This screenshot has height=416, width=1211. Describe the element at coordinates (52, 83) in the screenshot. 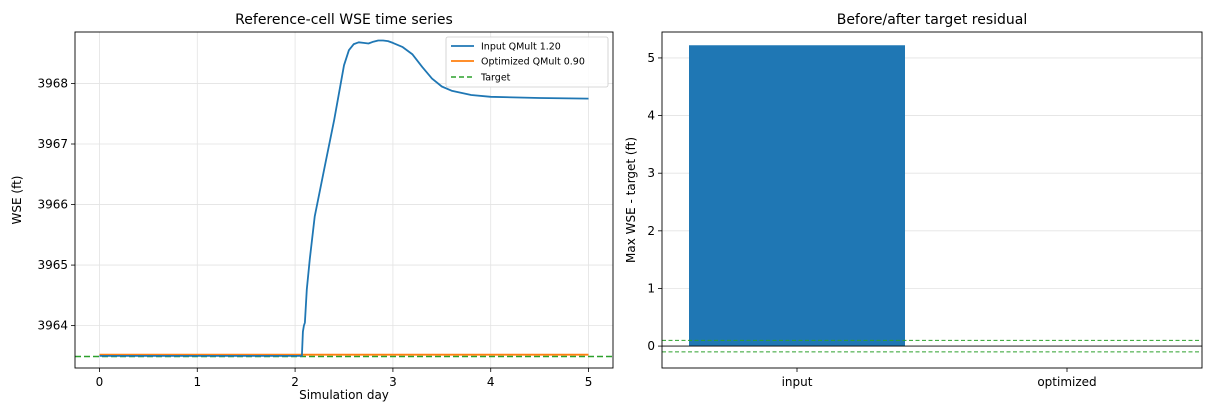

I see `y-tick-label: 3968` at that location.